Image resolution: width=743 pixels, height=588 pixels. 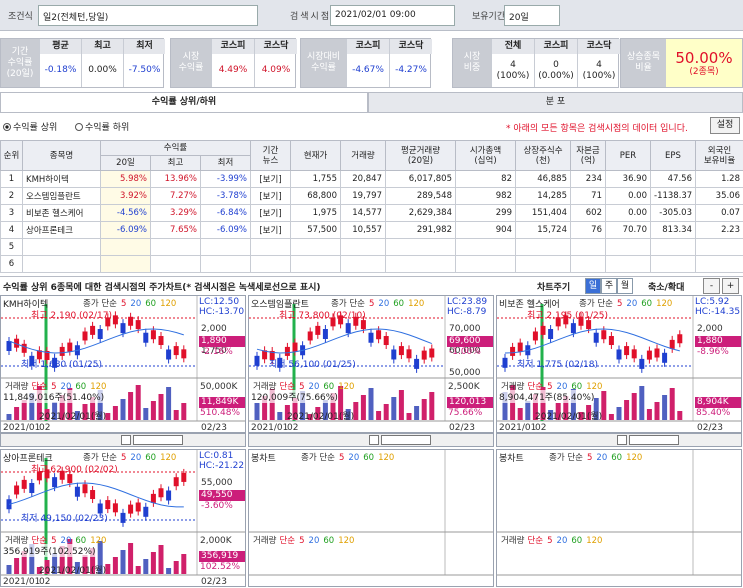 I want to click on label-line: 상승종목, so click(x=643, y=57).